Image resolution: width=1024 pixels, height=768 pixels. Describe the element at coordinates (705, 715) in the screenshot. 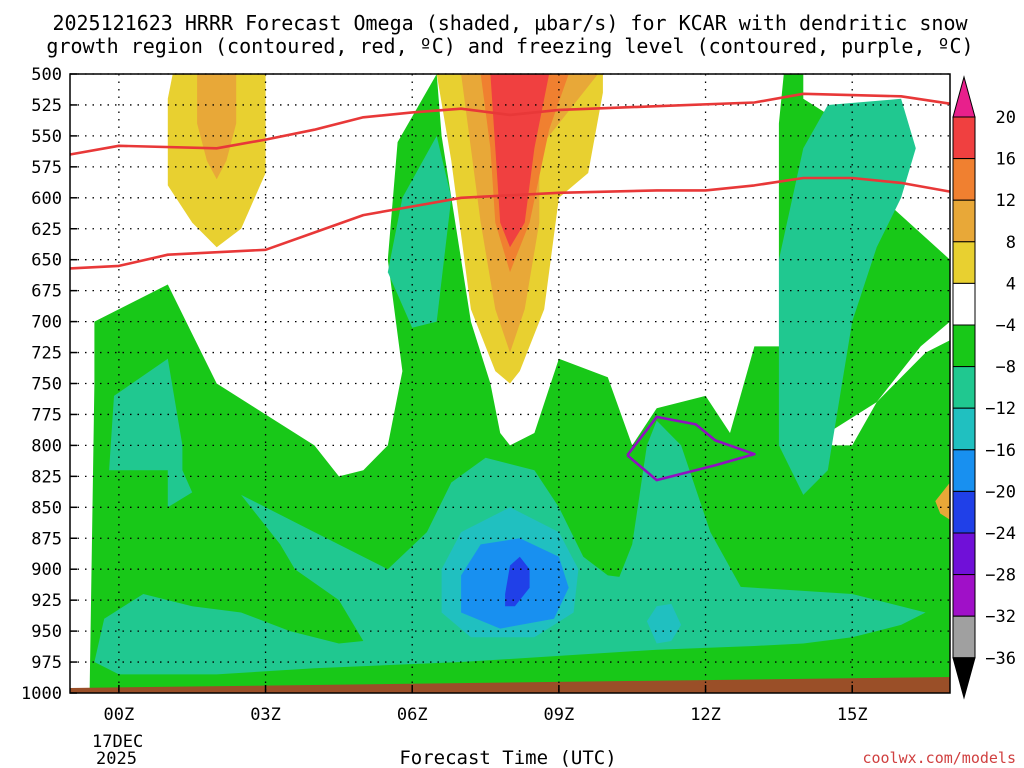

I see `x-tick-label-4: 12Z` at that location.